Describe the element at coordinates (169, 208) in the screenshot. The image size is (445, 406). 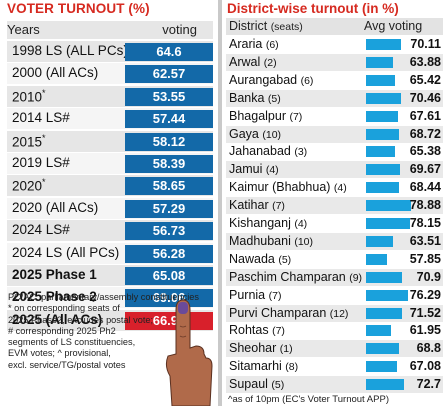
I see `turnout-value: 57.29` at that location.